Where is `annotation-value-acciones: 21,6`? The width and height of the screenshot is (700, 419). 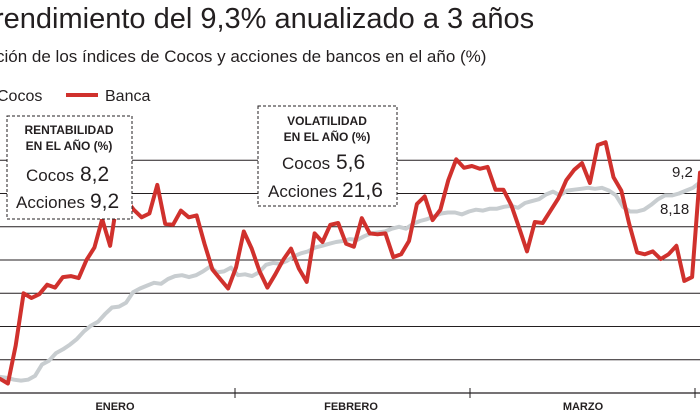
annotation-value-acciones: 21,6 is located at coordinates (362, 190).